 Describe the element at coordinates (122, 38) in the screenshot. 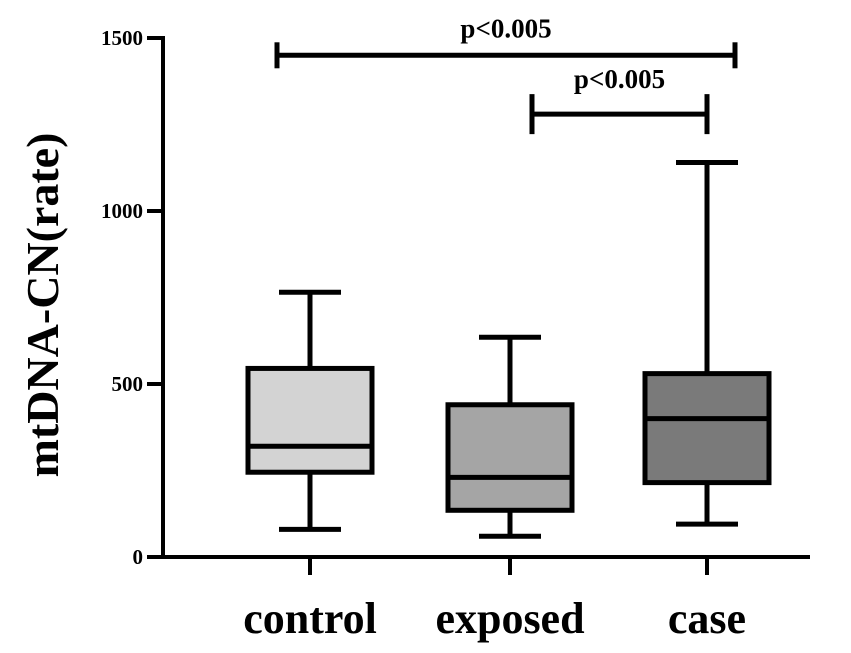

I see `y-tick-label: 1500` at that location.